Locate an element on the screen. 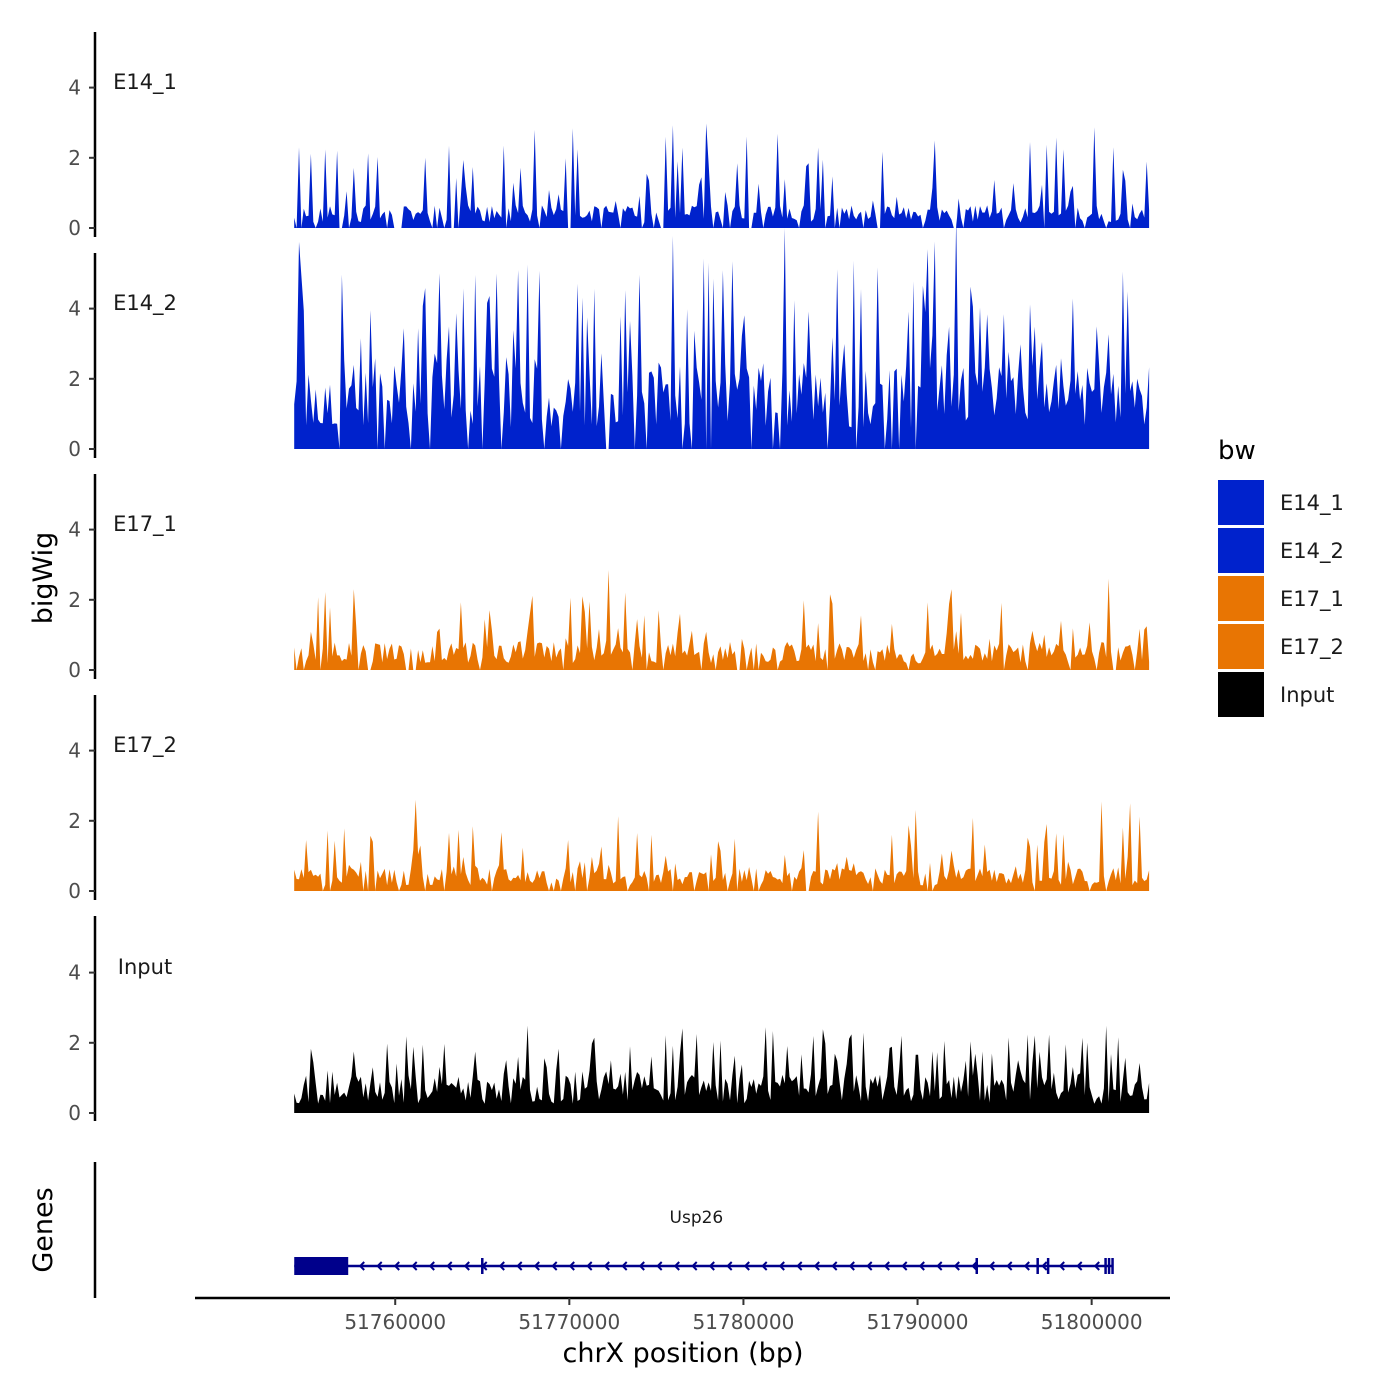  track-label: E17_2 is located at coordinates (145, 745).